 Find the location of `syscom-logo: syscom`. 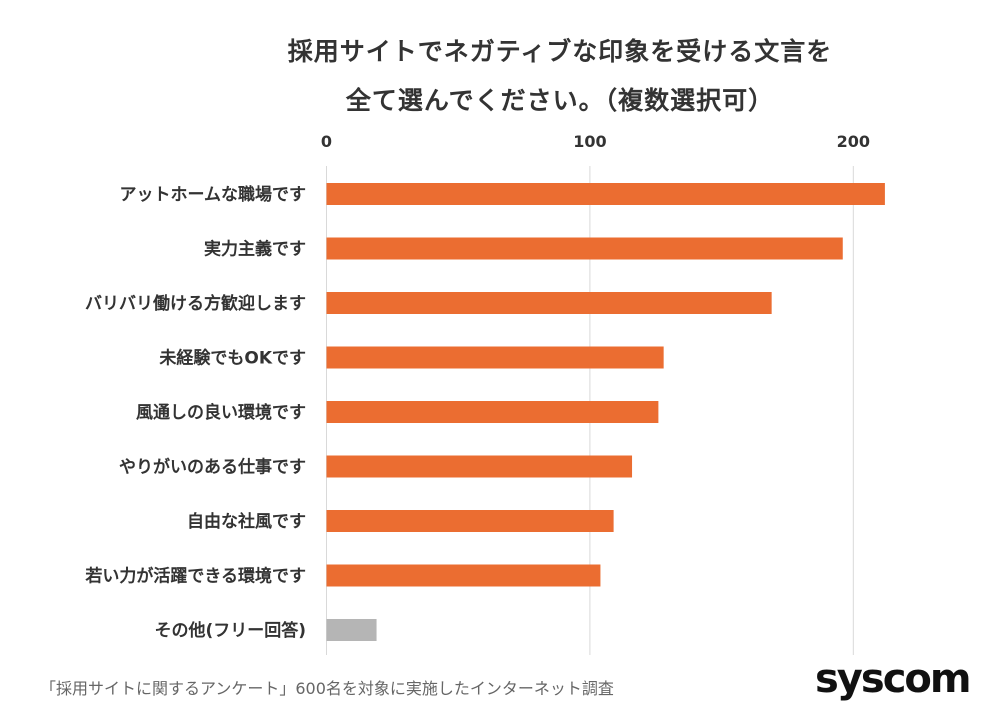

syscom-logo: syscom is located at coordinates (893, 679).